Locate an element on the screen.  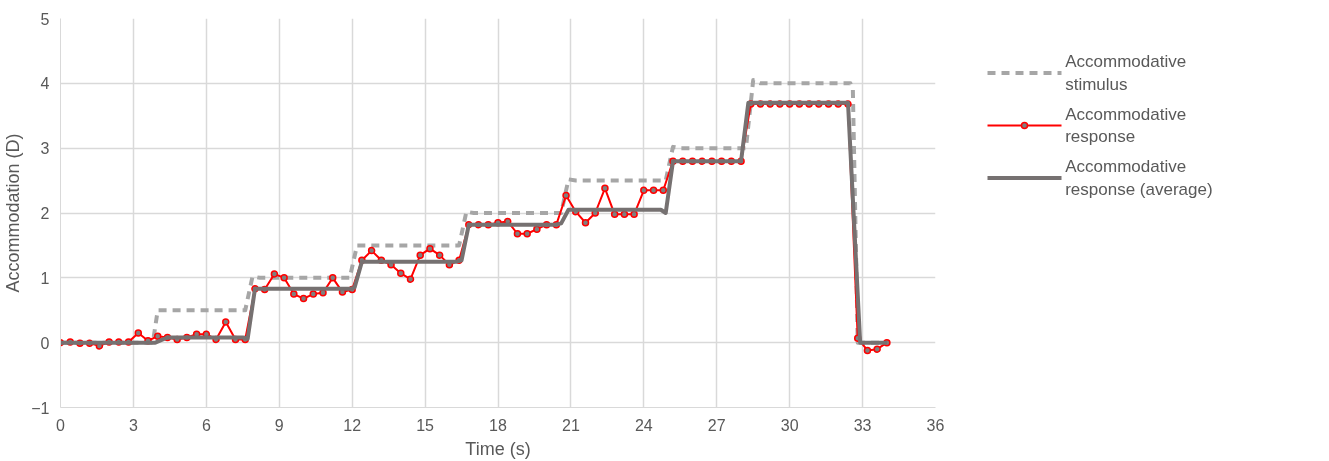
legend-label: Accommodative response (average) is located at coordinates (1139, 178).